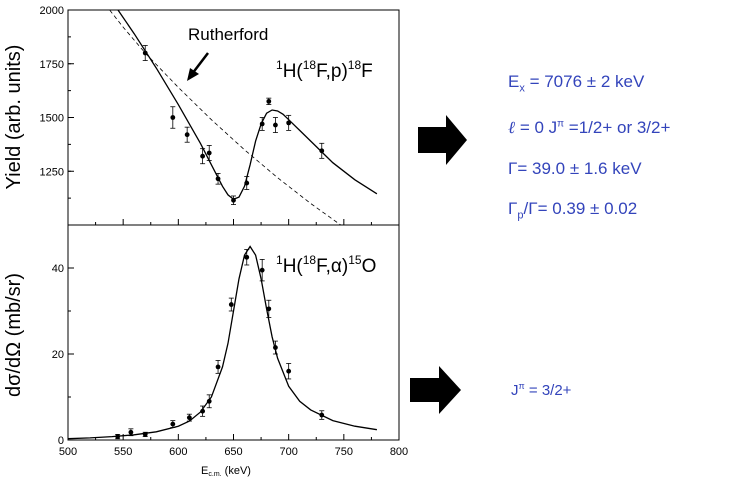 The image size is (734, 481). Describe the element at coordinates (123, 452) in the screenshot. I see `x-tick-label-1: 550` at that location.